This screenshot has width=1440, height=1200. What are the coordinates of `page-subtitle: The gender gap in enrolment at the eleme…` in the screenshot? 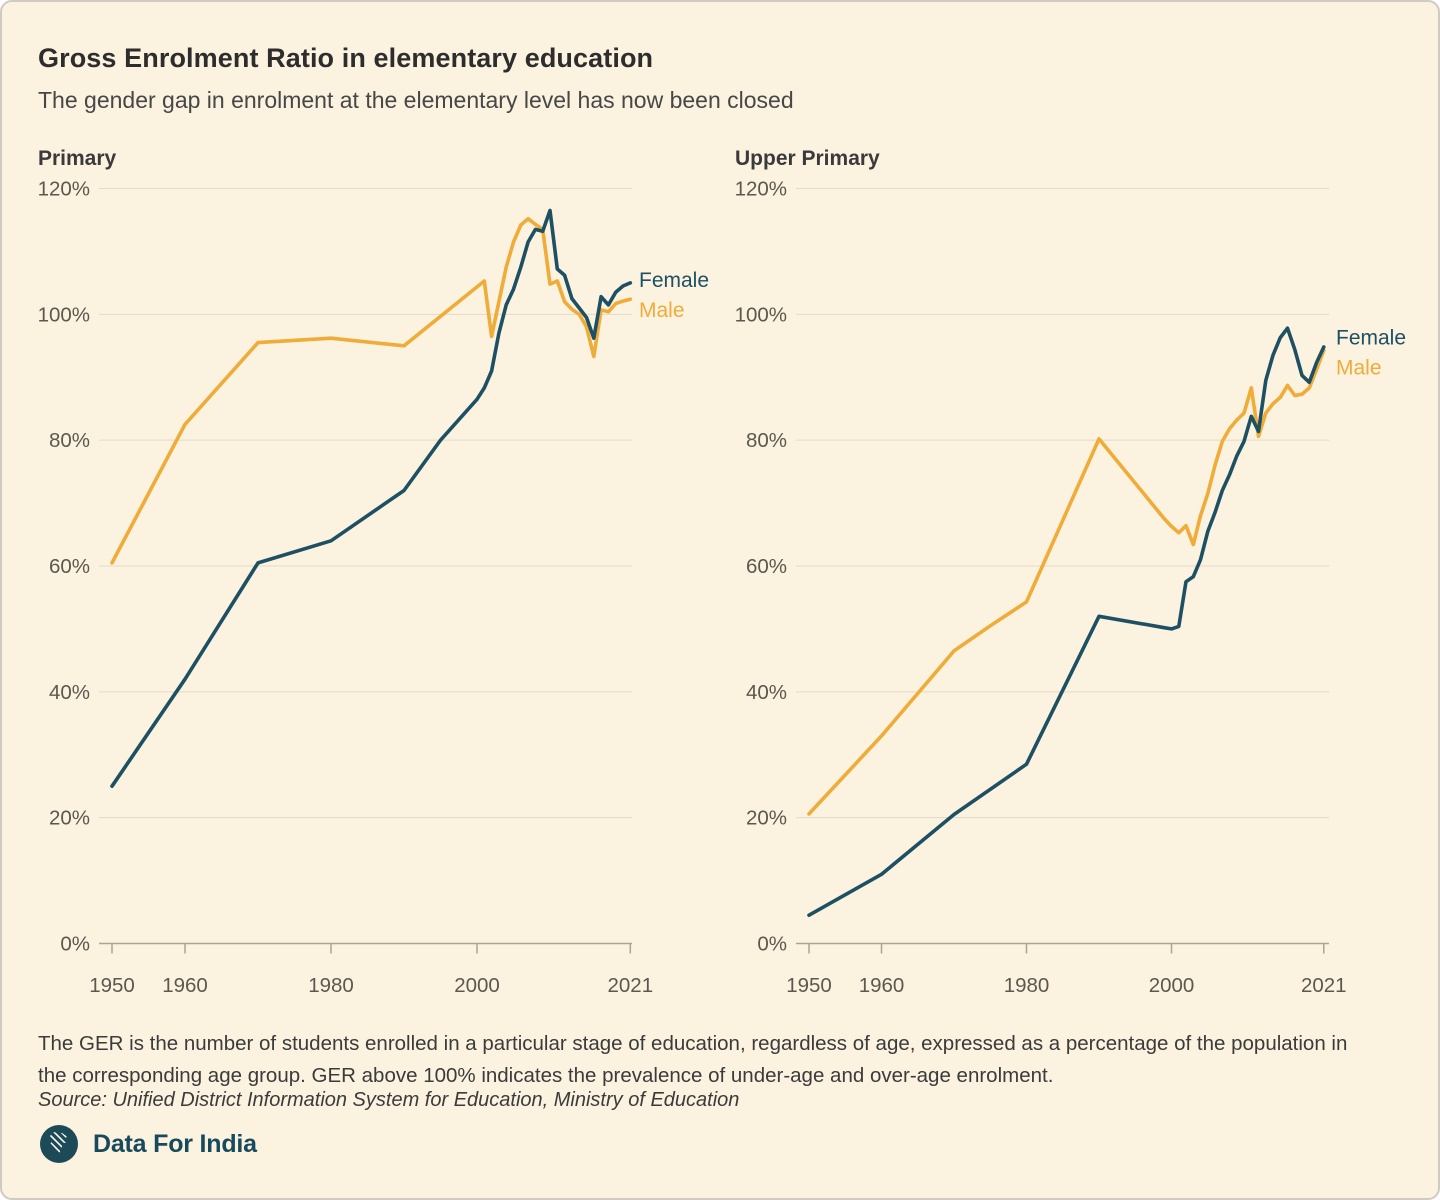 It's located at (416, 100).